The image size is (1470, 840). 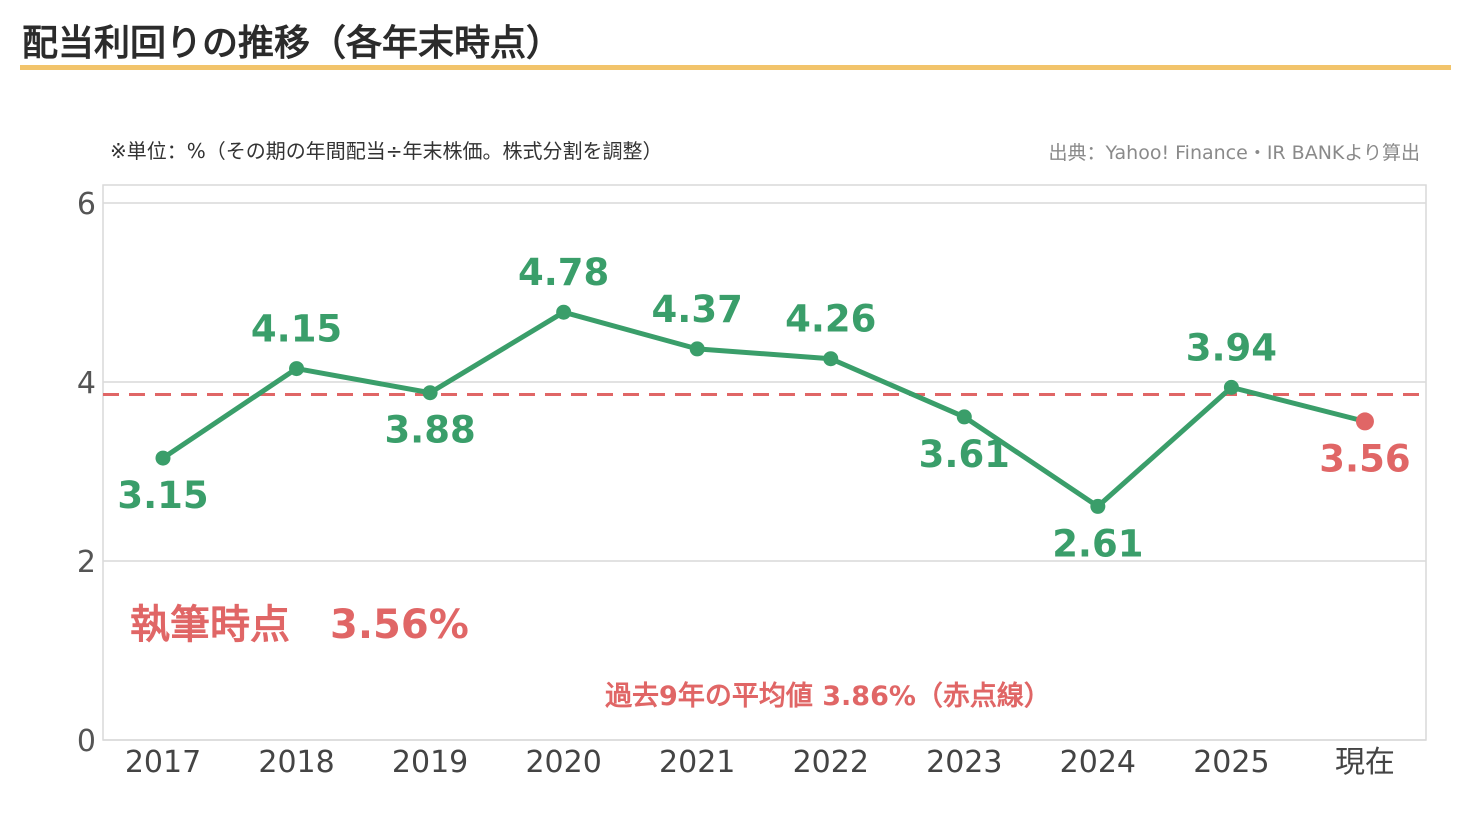 What do you see at coordinates (386, 151) in the screenshot?
I see `unit-note: ※単位：%（その期の年間配当÷年末株価。株式分割を調整）` at bounding box center [386, 151].